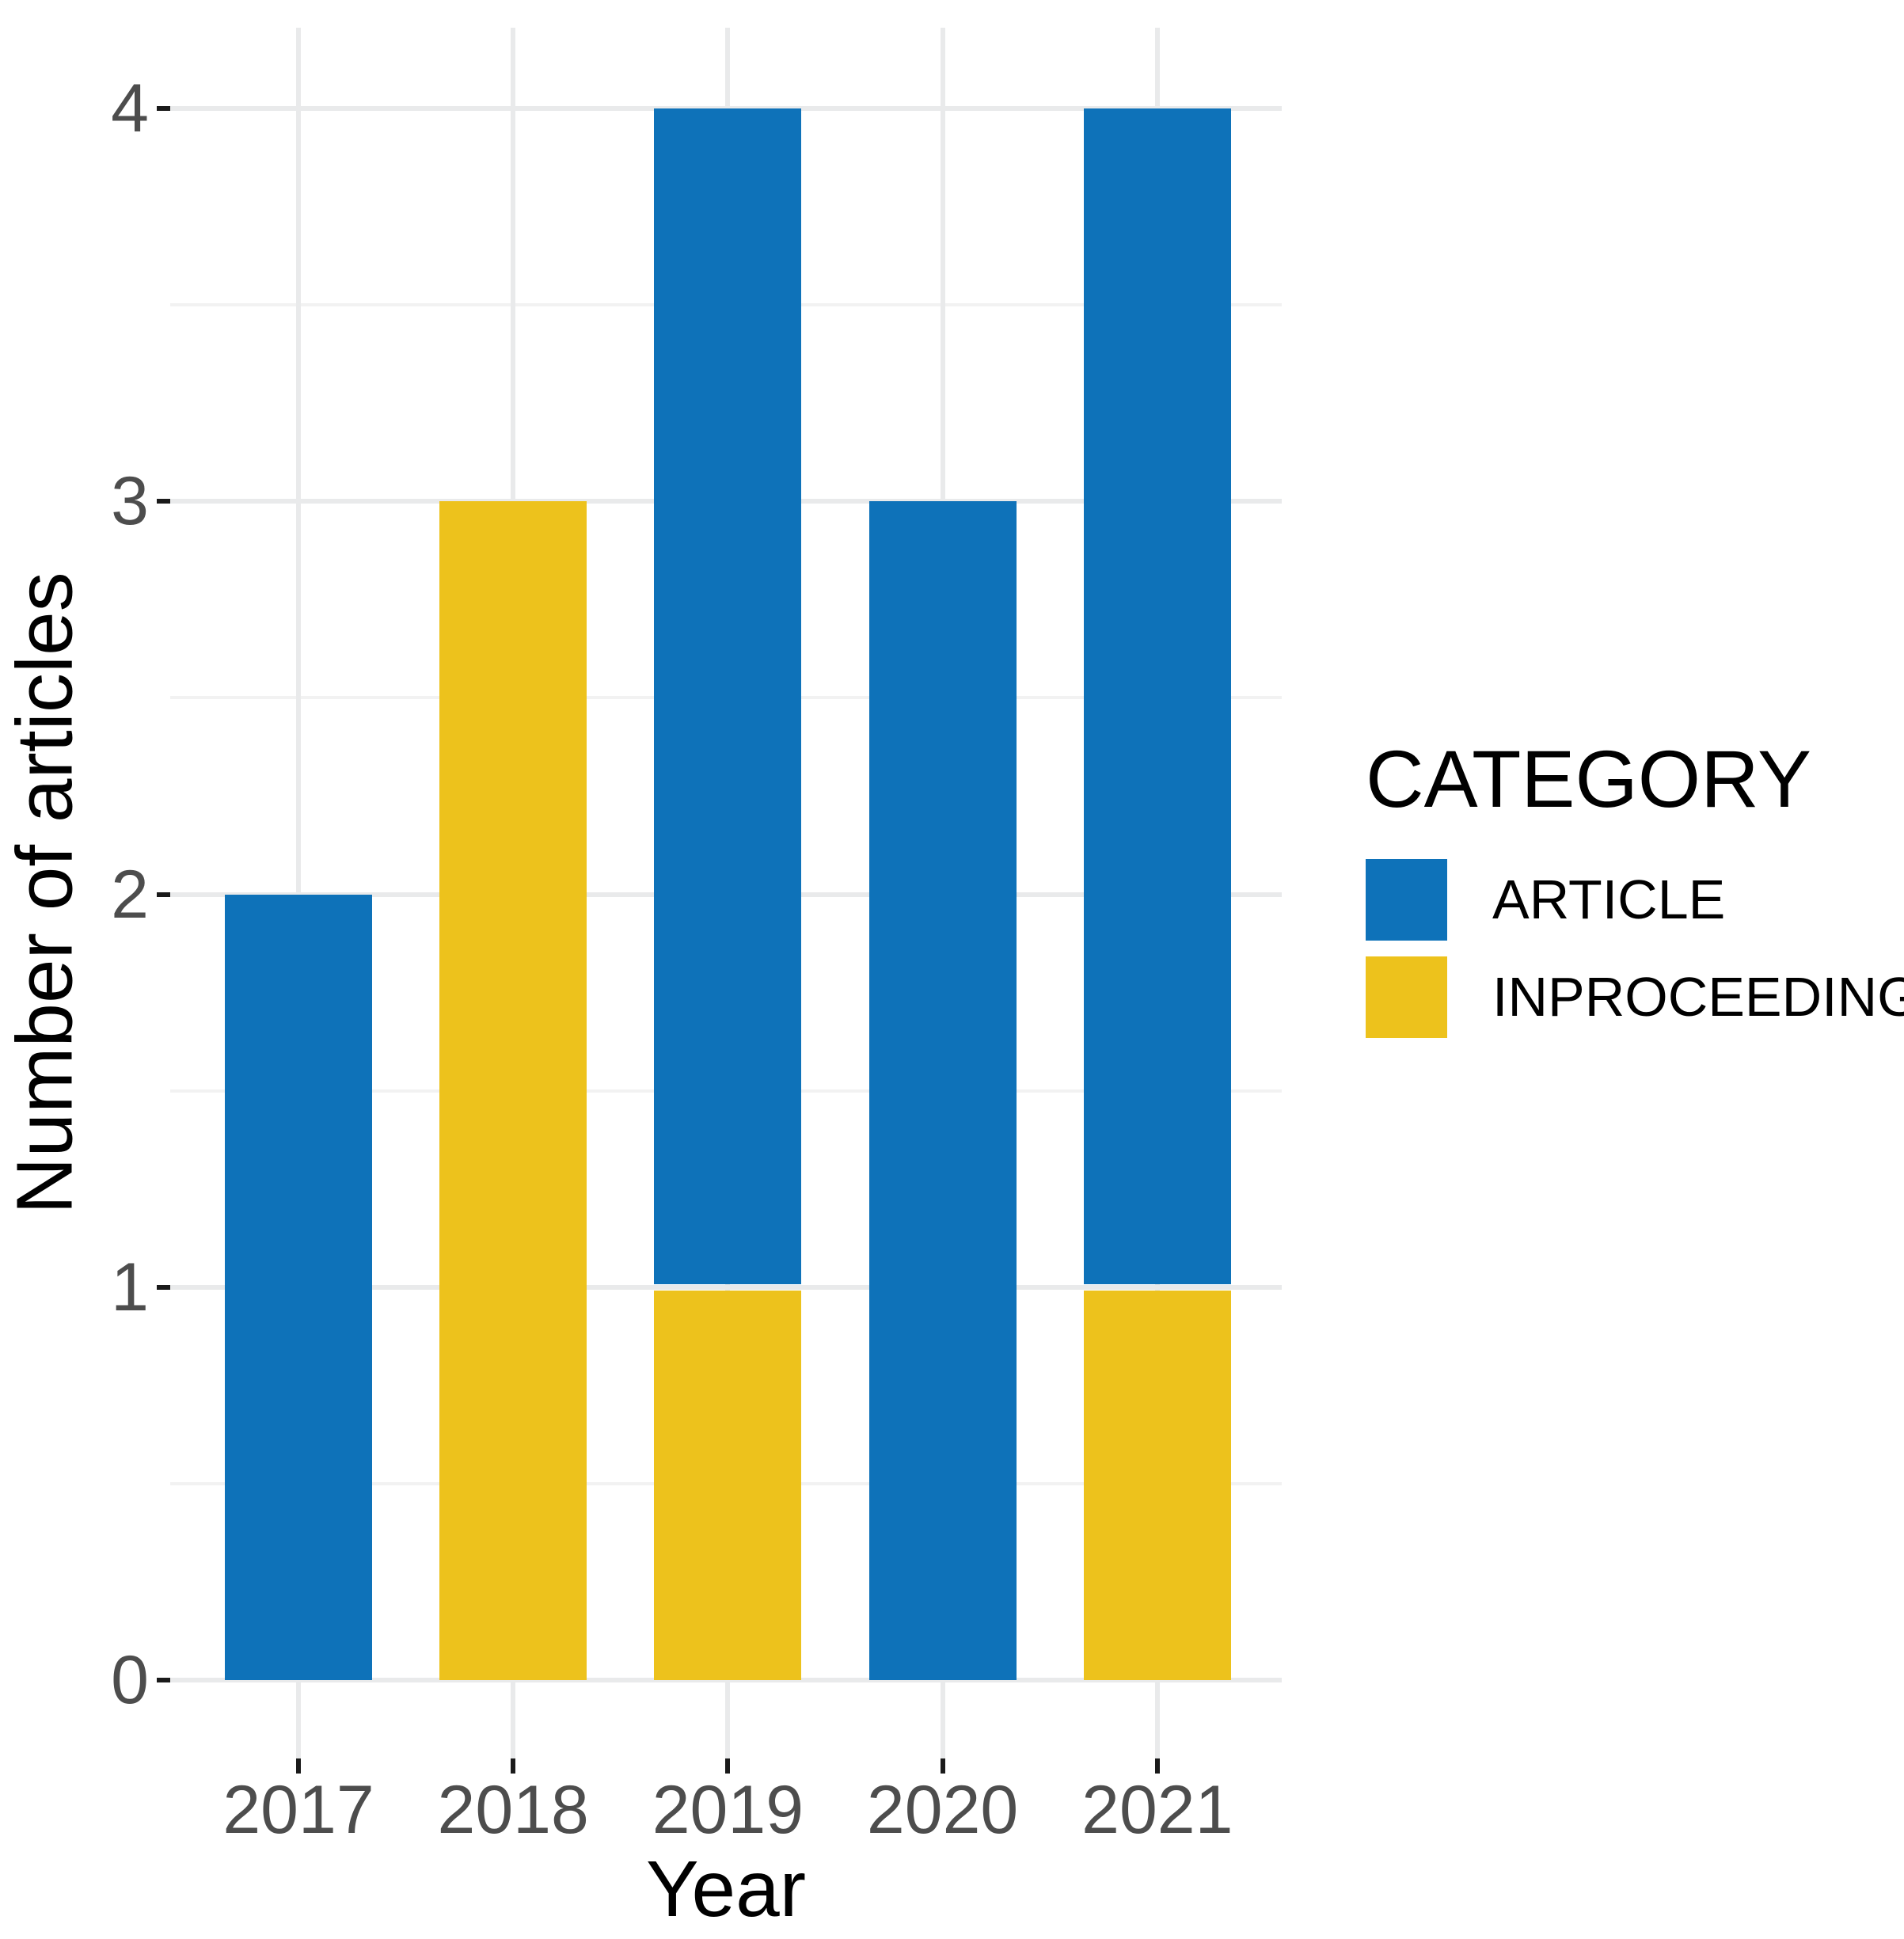 The height and width of the screenshot is (1939, 1904). Describe the element at coordinates (298, 893) in the screenshot. I see `category-gridline` at that location.